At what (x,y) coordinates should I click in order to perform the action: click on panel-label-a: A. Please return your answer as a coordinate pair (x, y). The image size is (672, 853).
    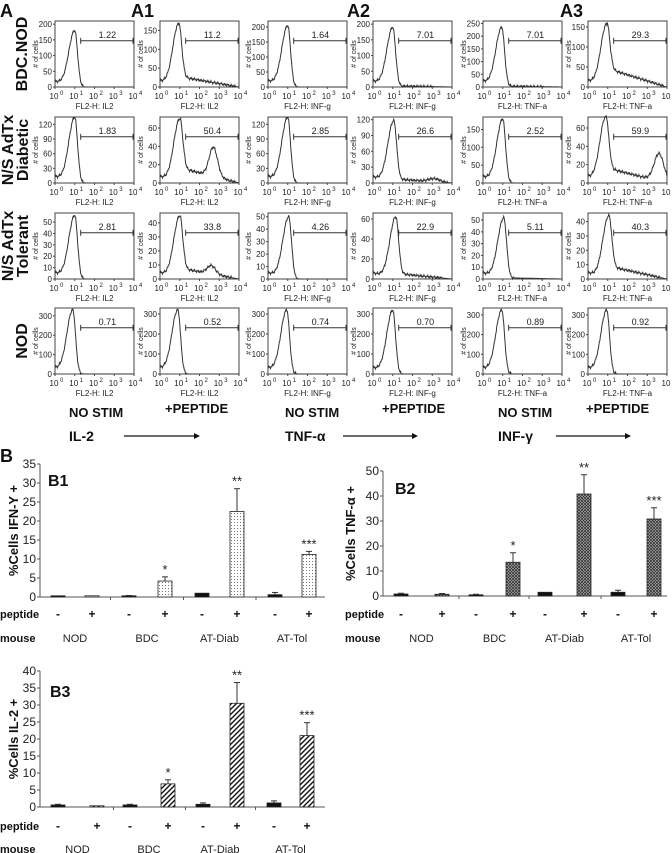
    Looking at the image, I should click on (6, 11).